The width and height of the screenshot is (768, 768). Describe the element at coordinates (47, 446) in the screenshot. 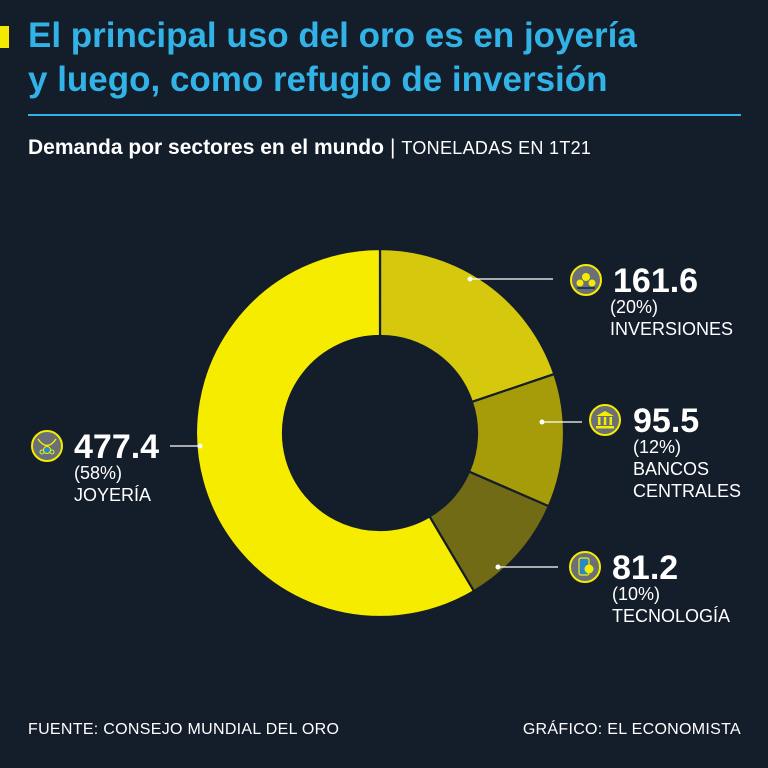

I see `jewelry-icon` at that location.